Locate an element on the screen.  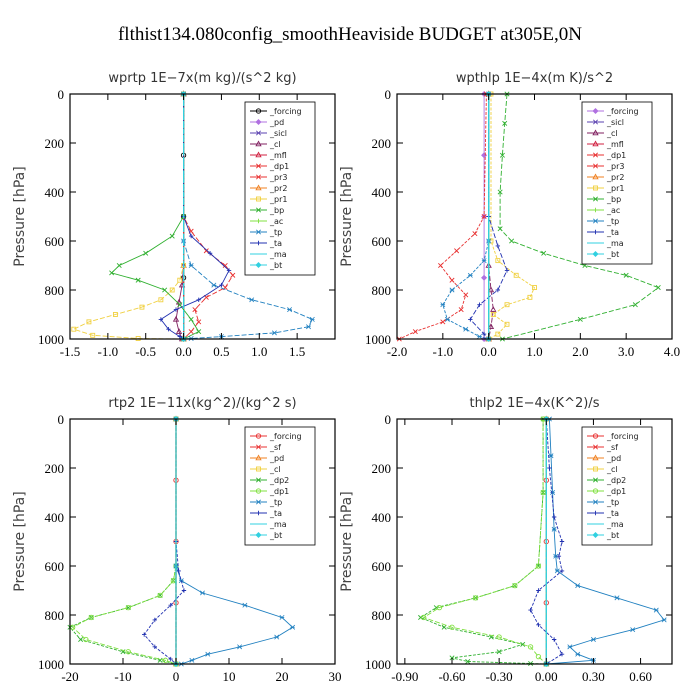
legend: _forcing _sf _pd _cl _dp2 _dp1 _tp _ta _ma _bt is located at coordinates (617, 486).